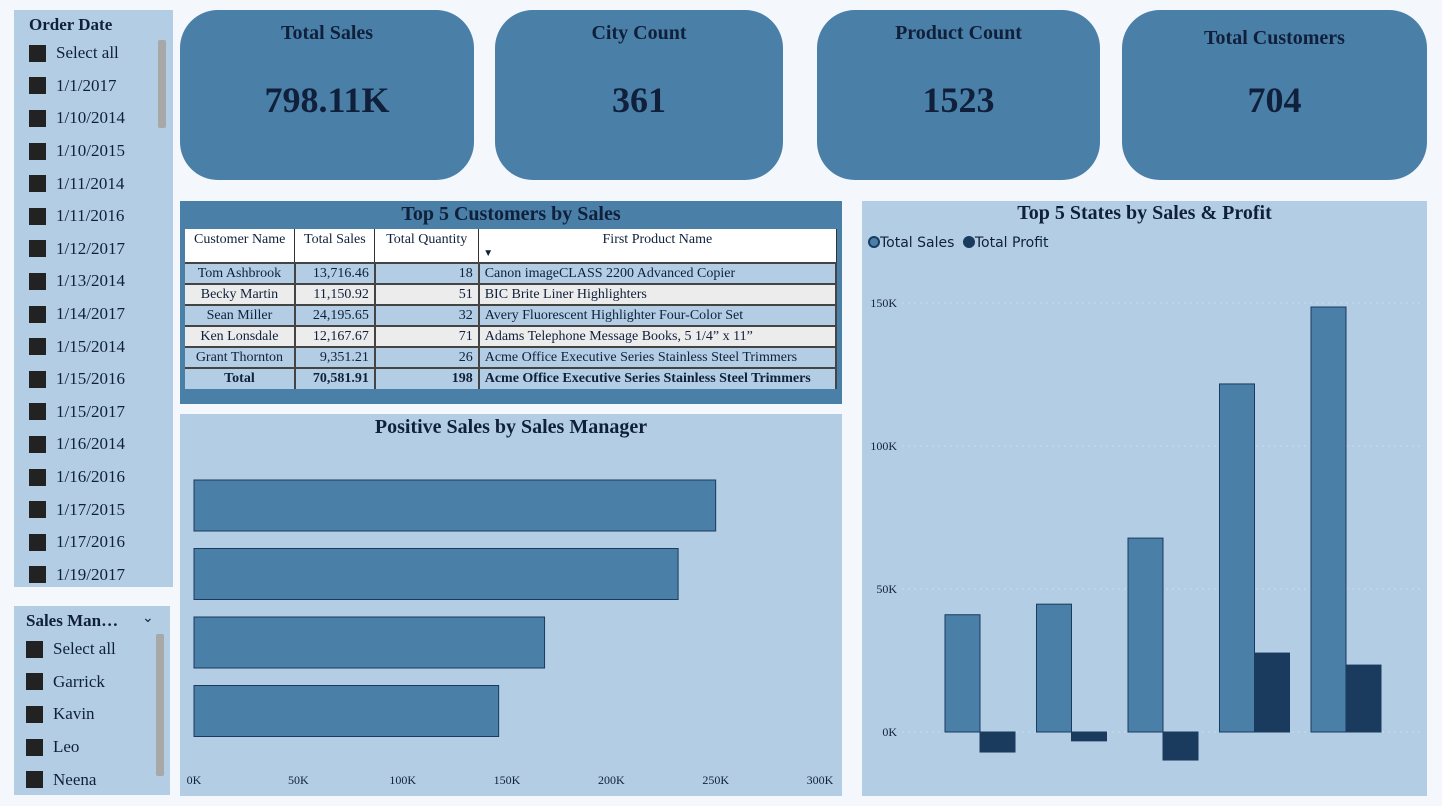 The image size is (1442, 806). I want to click on column-header: First Product Name ▼, so click(657, 246).